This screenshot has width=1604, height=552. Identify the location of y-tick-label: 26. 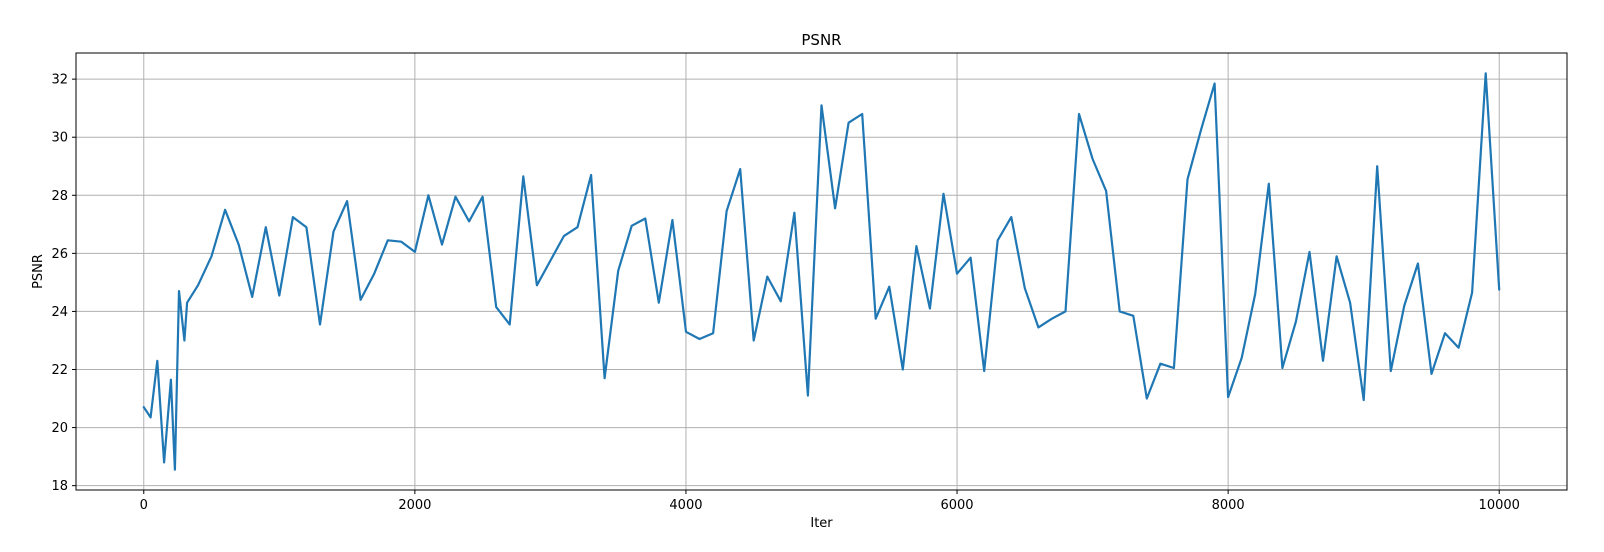
(59, 254).